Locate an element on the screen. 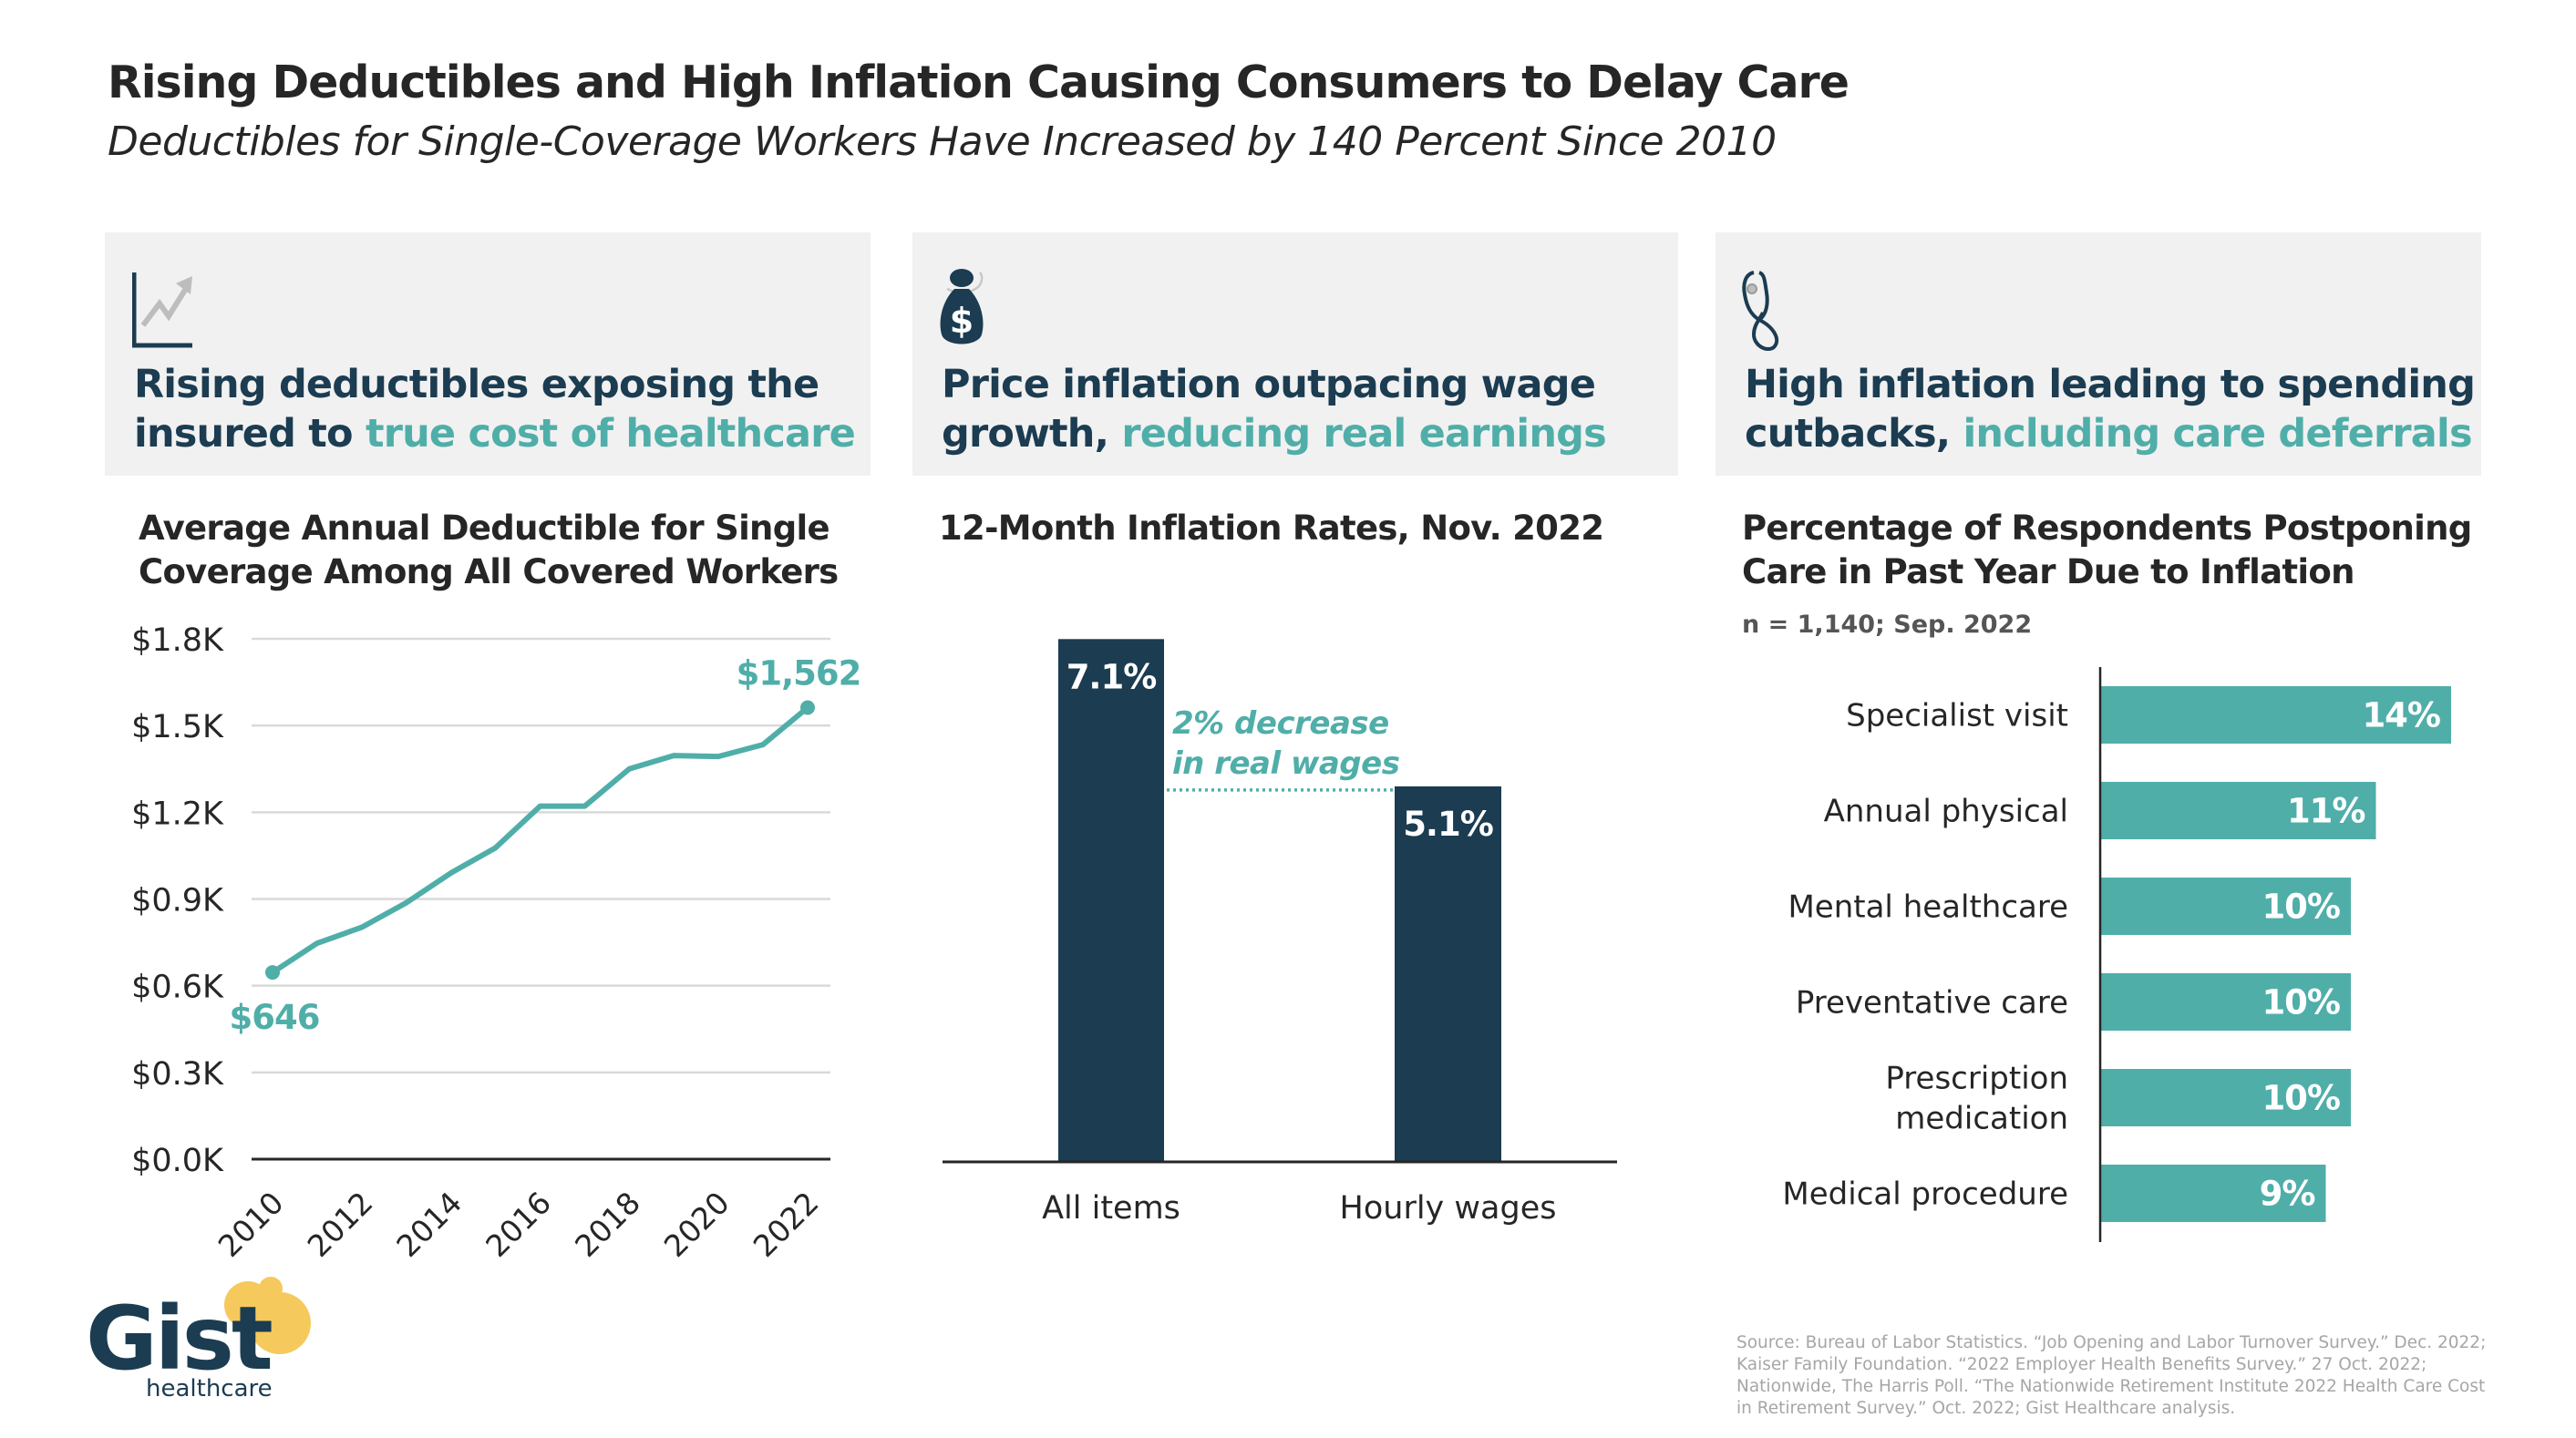  money-bag-icon: $ is located at coordinates (962, 306).